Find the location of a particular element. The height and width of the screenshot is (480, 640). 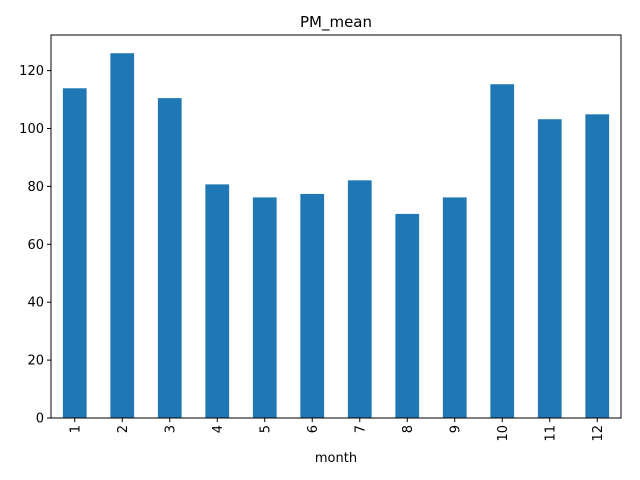

x-tick-label: 4 is located at coordinates (218, 429).